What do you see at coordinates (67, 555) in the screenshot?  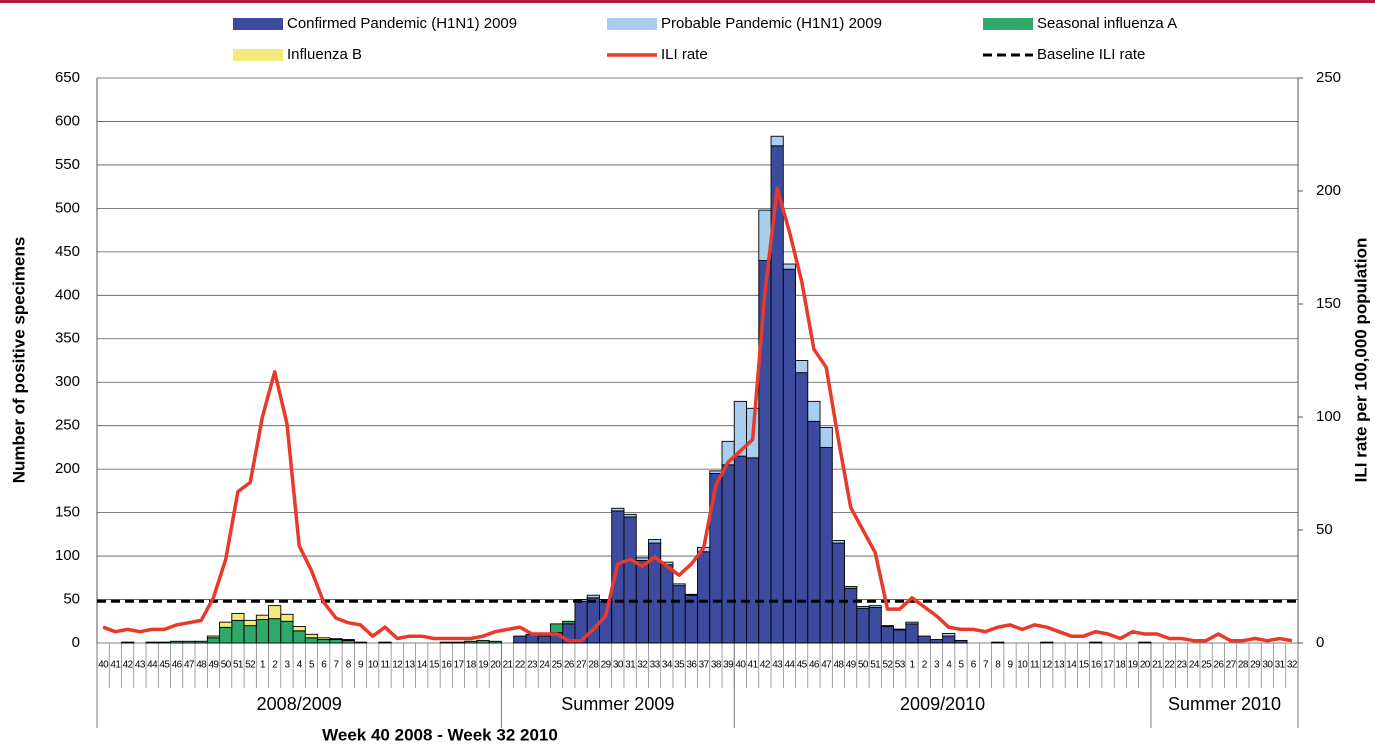 I see `y-tick-label: 100` at bounding box center [67, 555].